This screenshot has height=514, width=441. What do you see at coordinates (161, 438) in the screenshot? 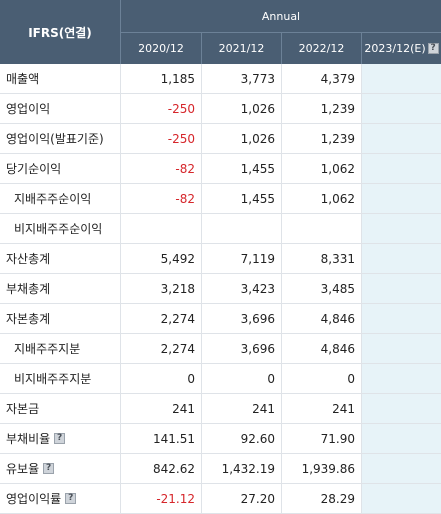
I see `value-cell: 141.51` at bounding box center [161, 438].